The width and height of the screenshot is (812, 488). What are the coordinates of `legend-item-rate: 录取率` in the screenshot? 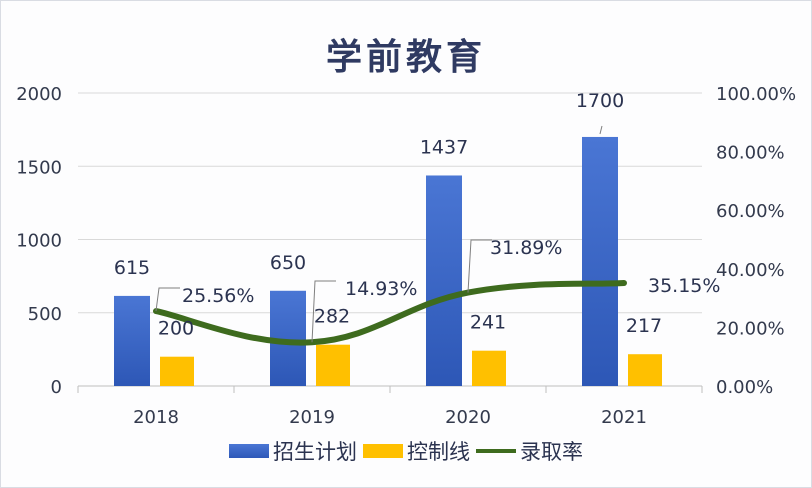 It's located at (529, 451).